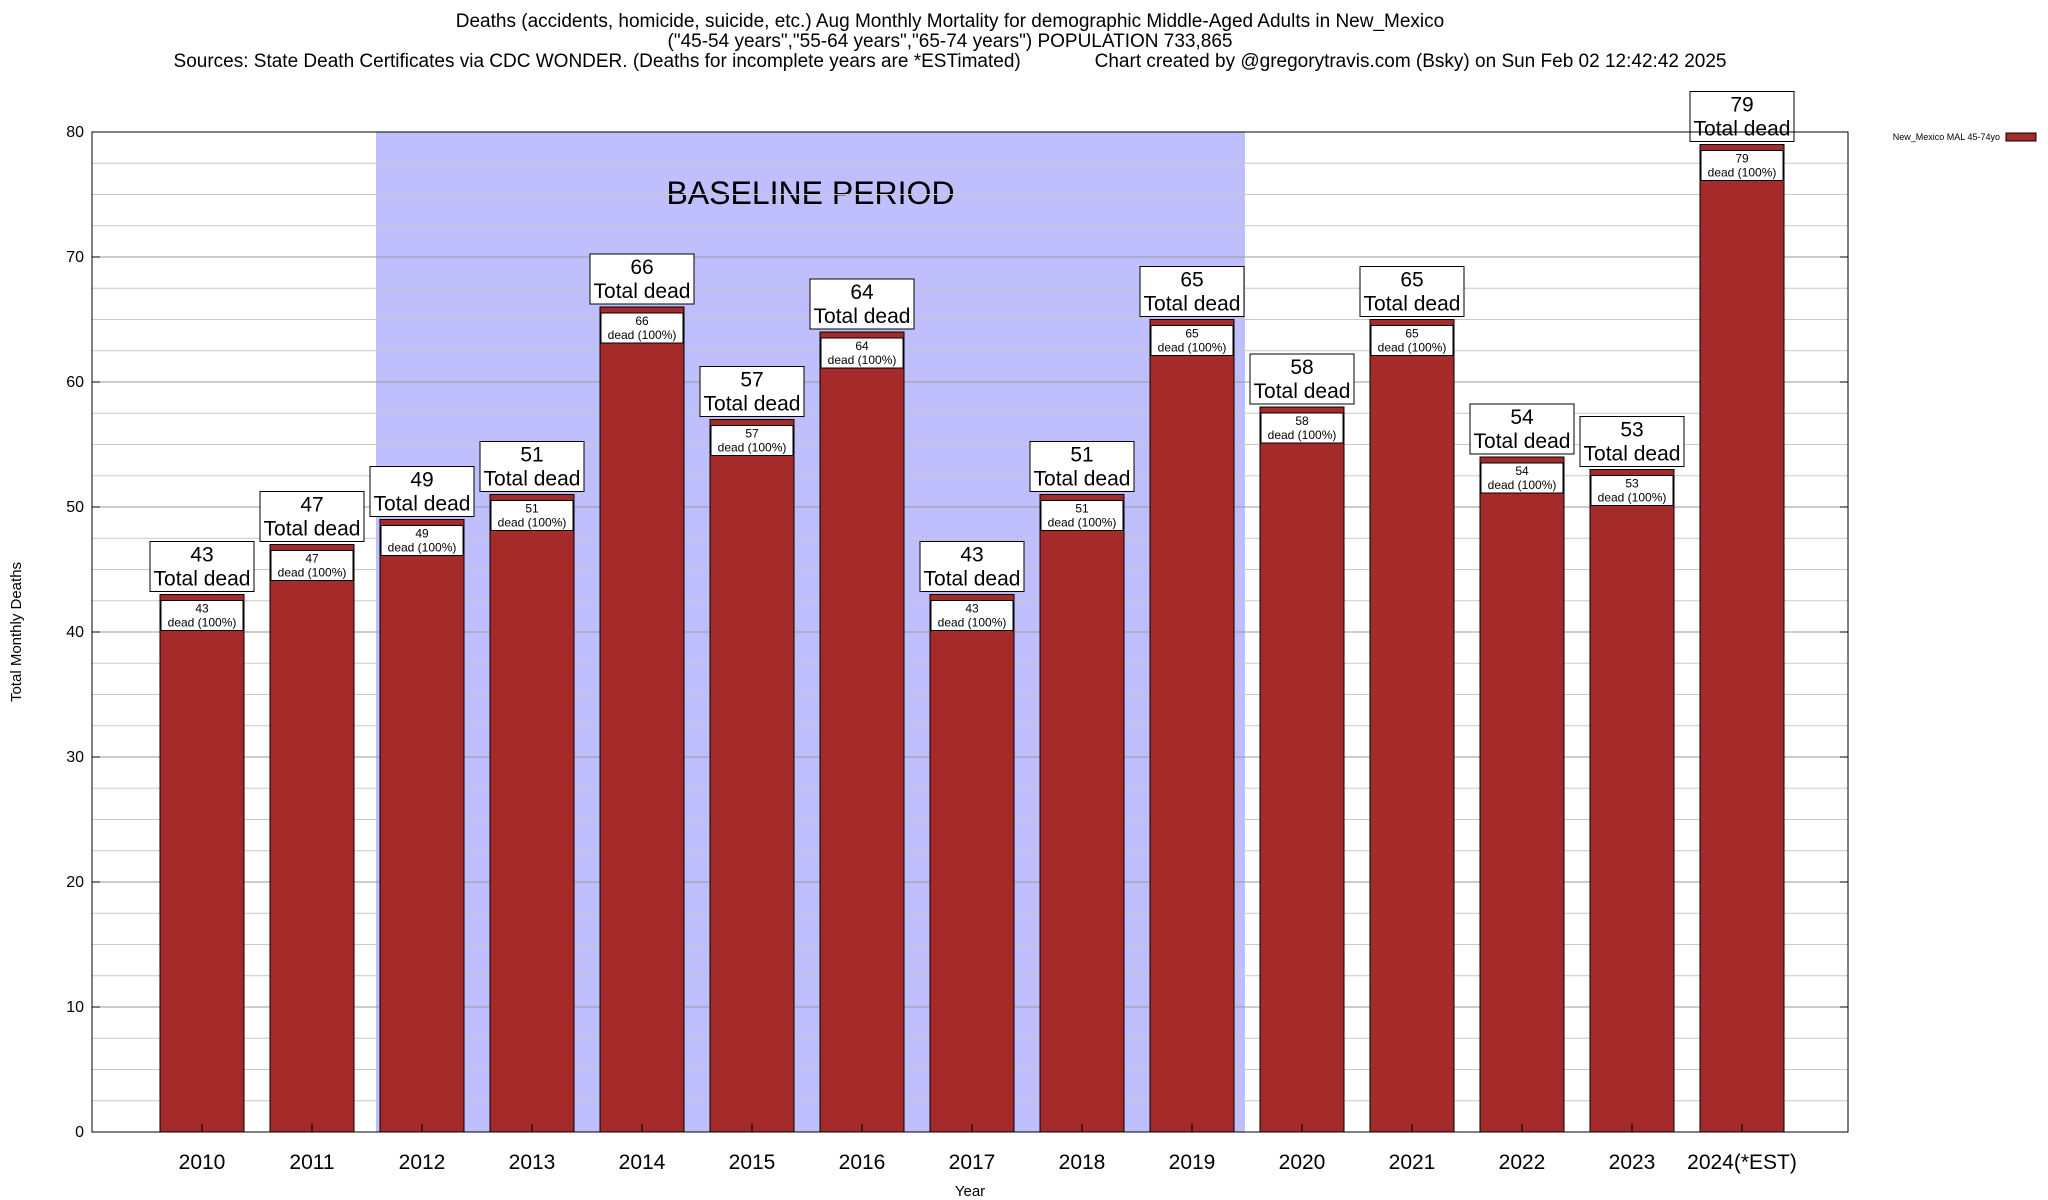 The width and height of the screenshot is (2048, 1200). What do you see at coordinates (1522, 417) in the screenshot?
I see `bar-top-value-label: 54` at bounding box center [1522, 417].